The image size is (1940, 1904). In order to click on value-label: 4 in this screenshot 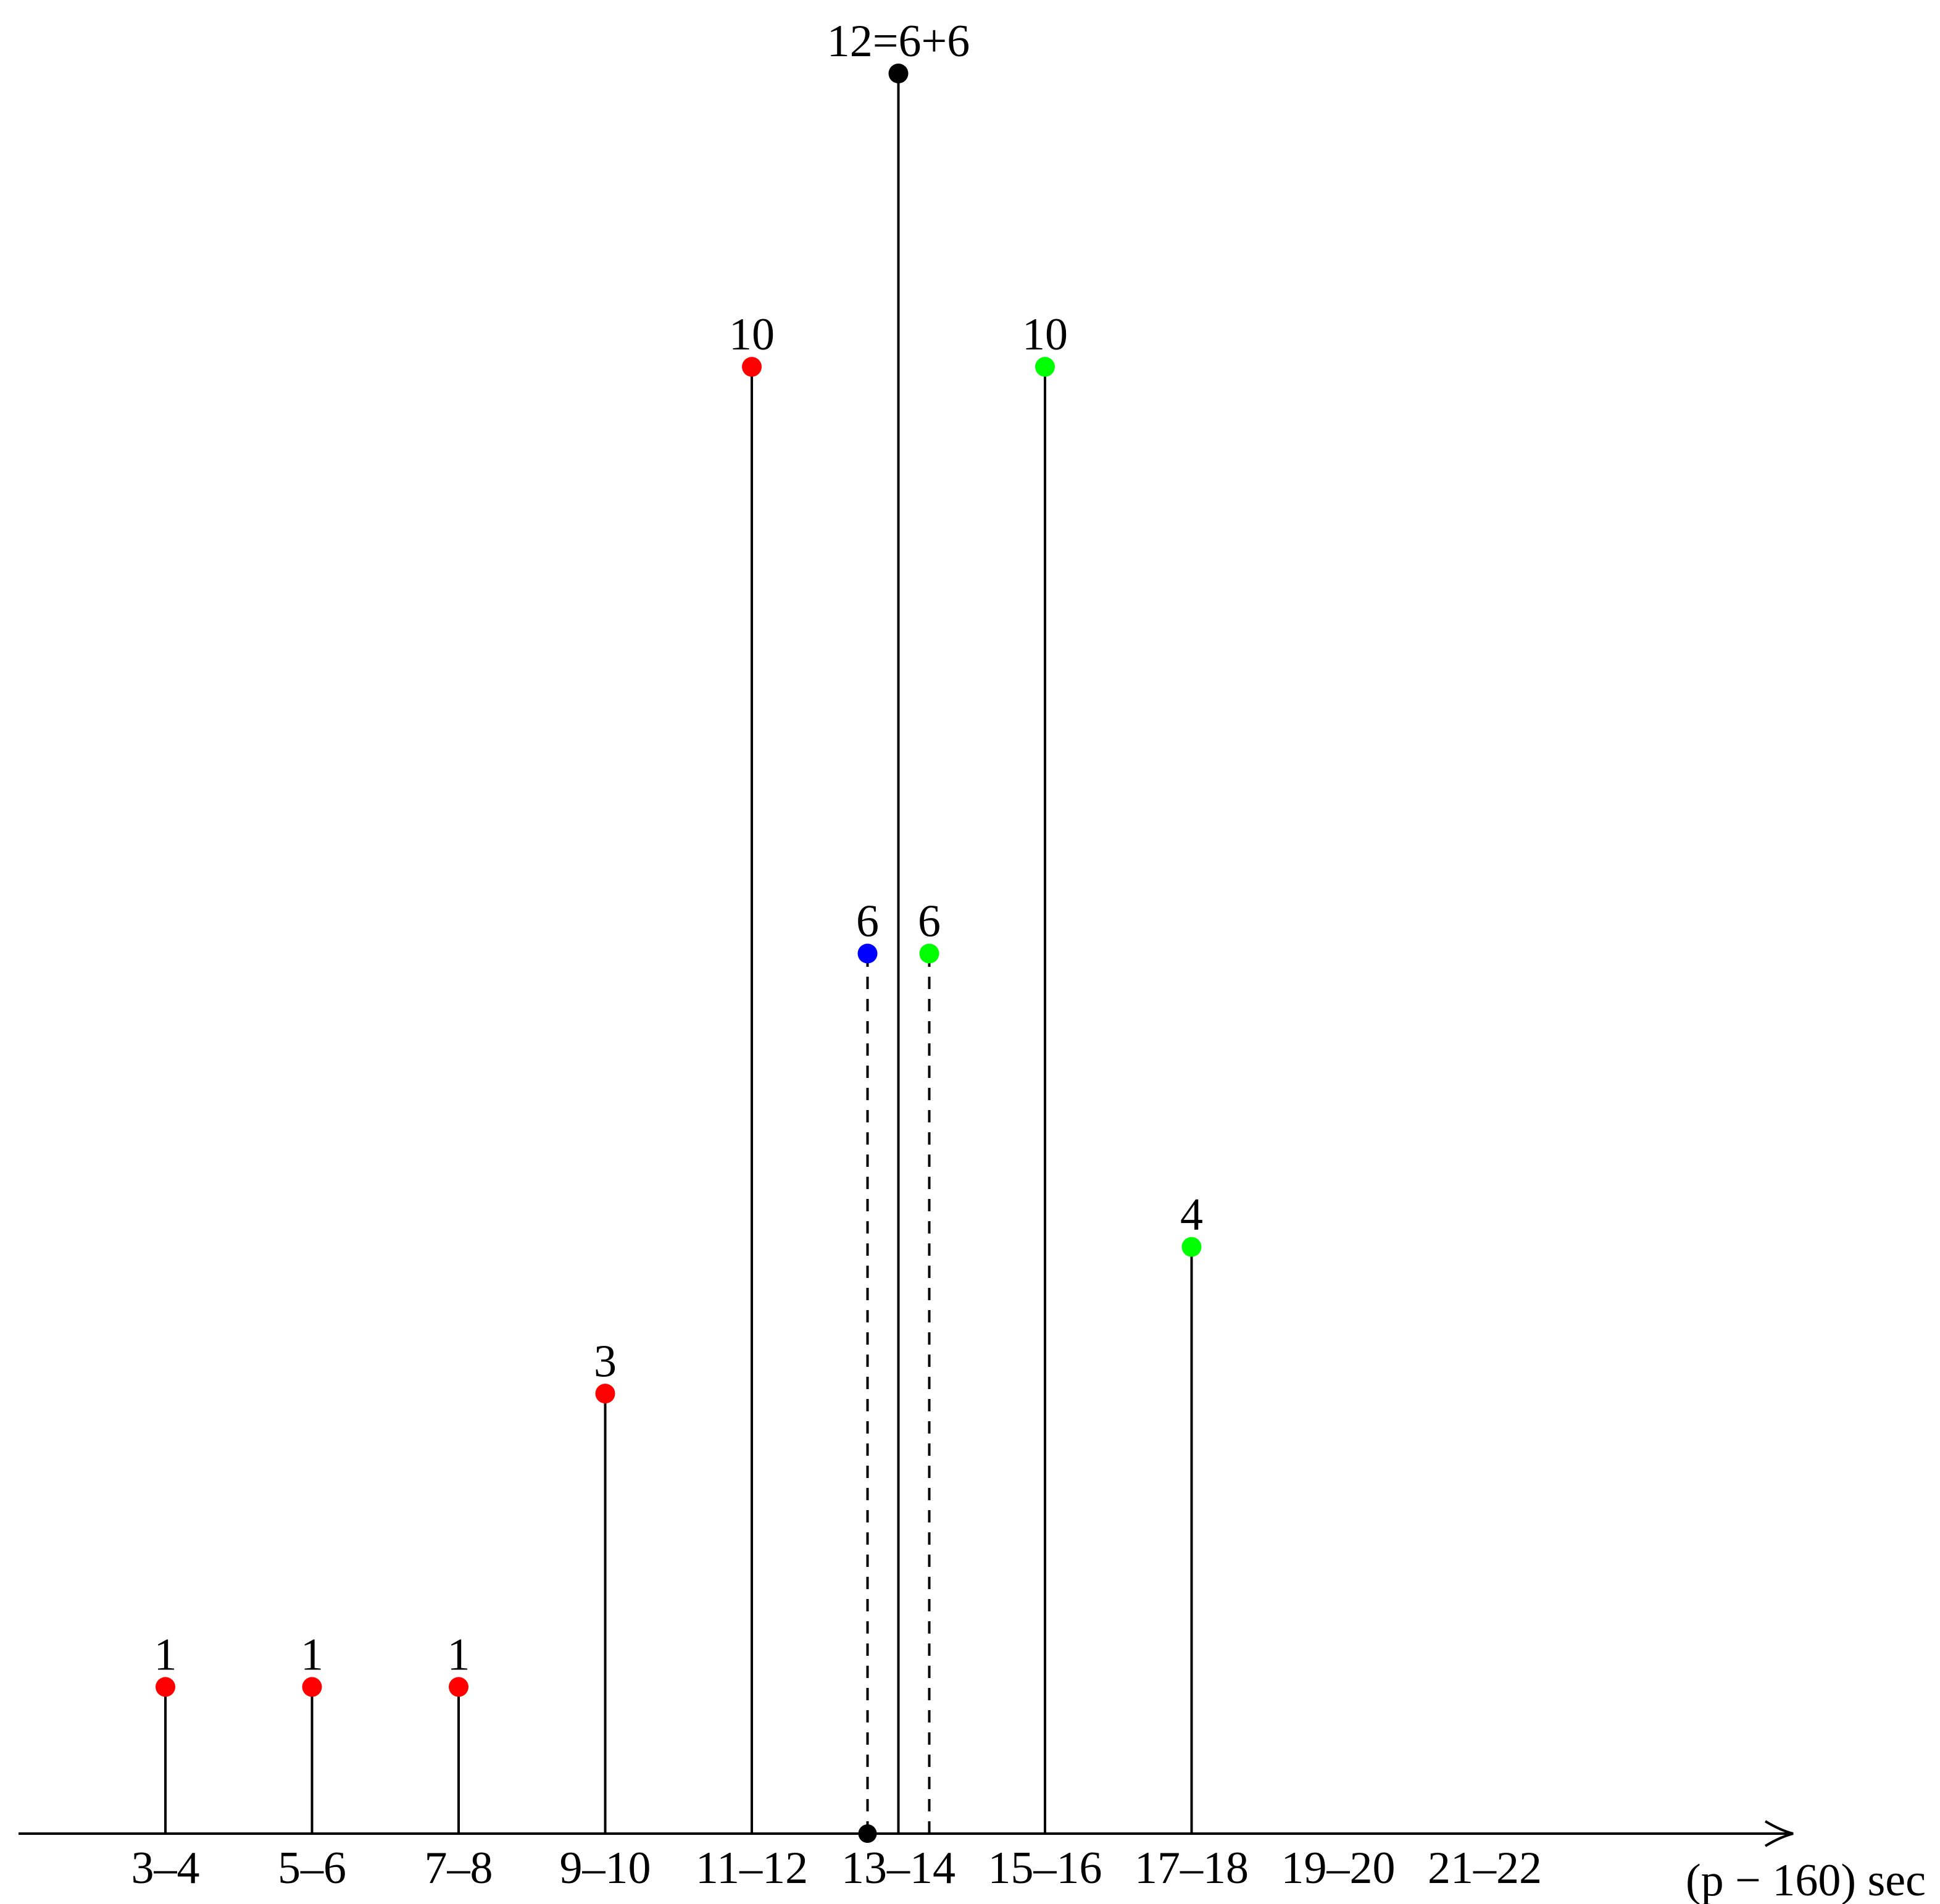, I will do `click(1191, 1215)`.